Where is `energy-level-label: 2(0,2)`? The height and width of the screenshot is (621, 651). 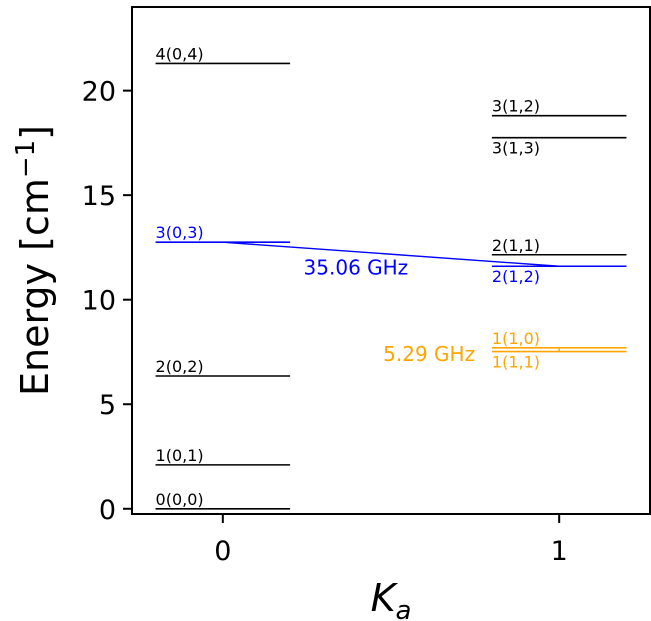
energy-level-label: 2(0,2) is located at coordinates (180, 366).